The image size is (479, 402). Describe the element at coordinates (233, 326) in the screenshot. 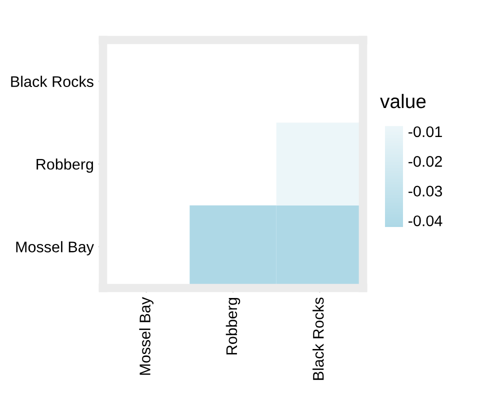

I see `x-tick-label: Robberg` at that location.